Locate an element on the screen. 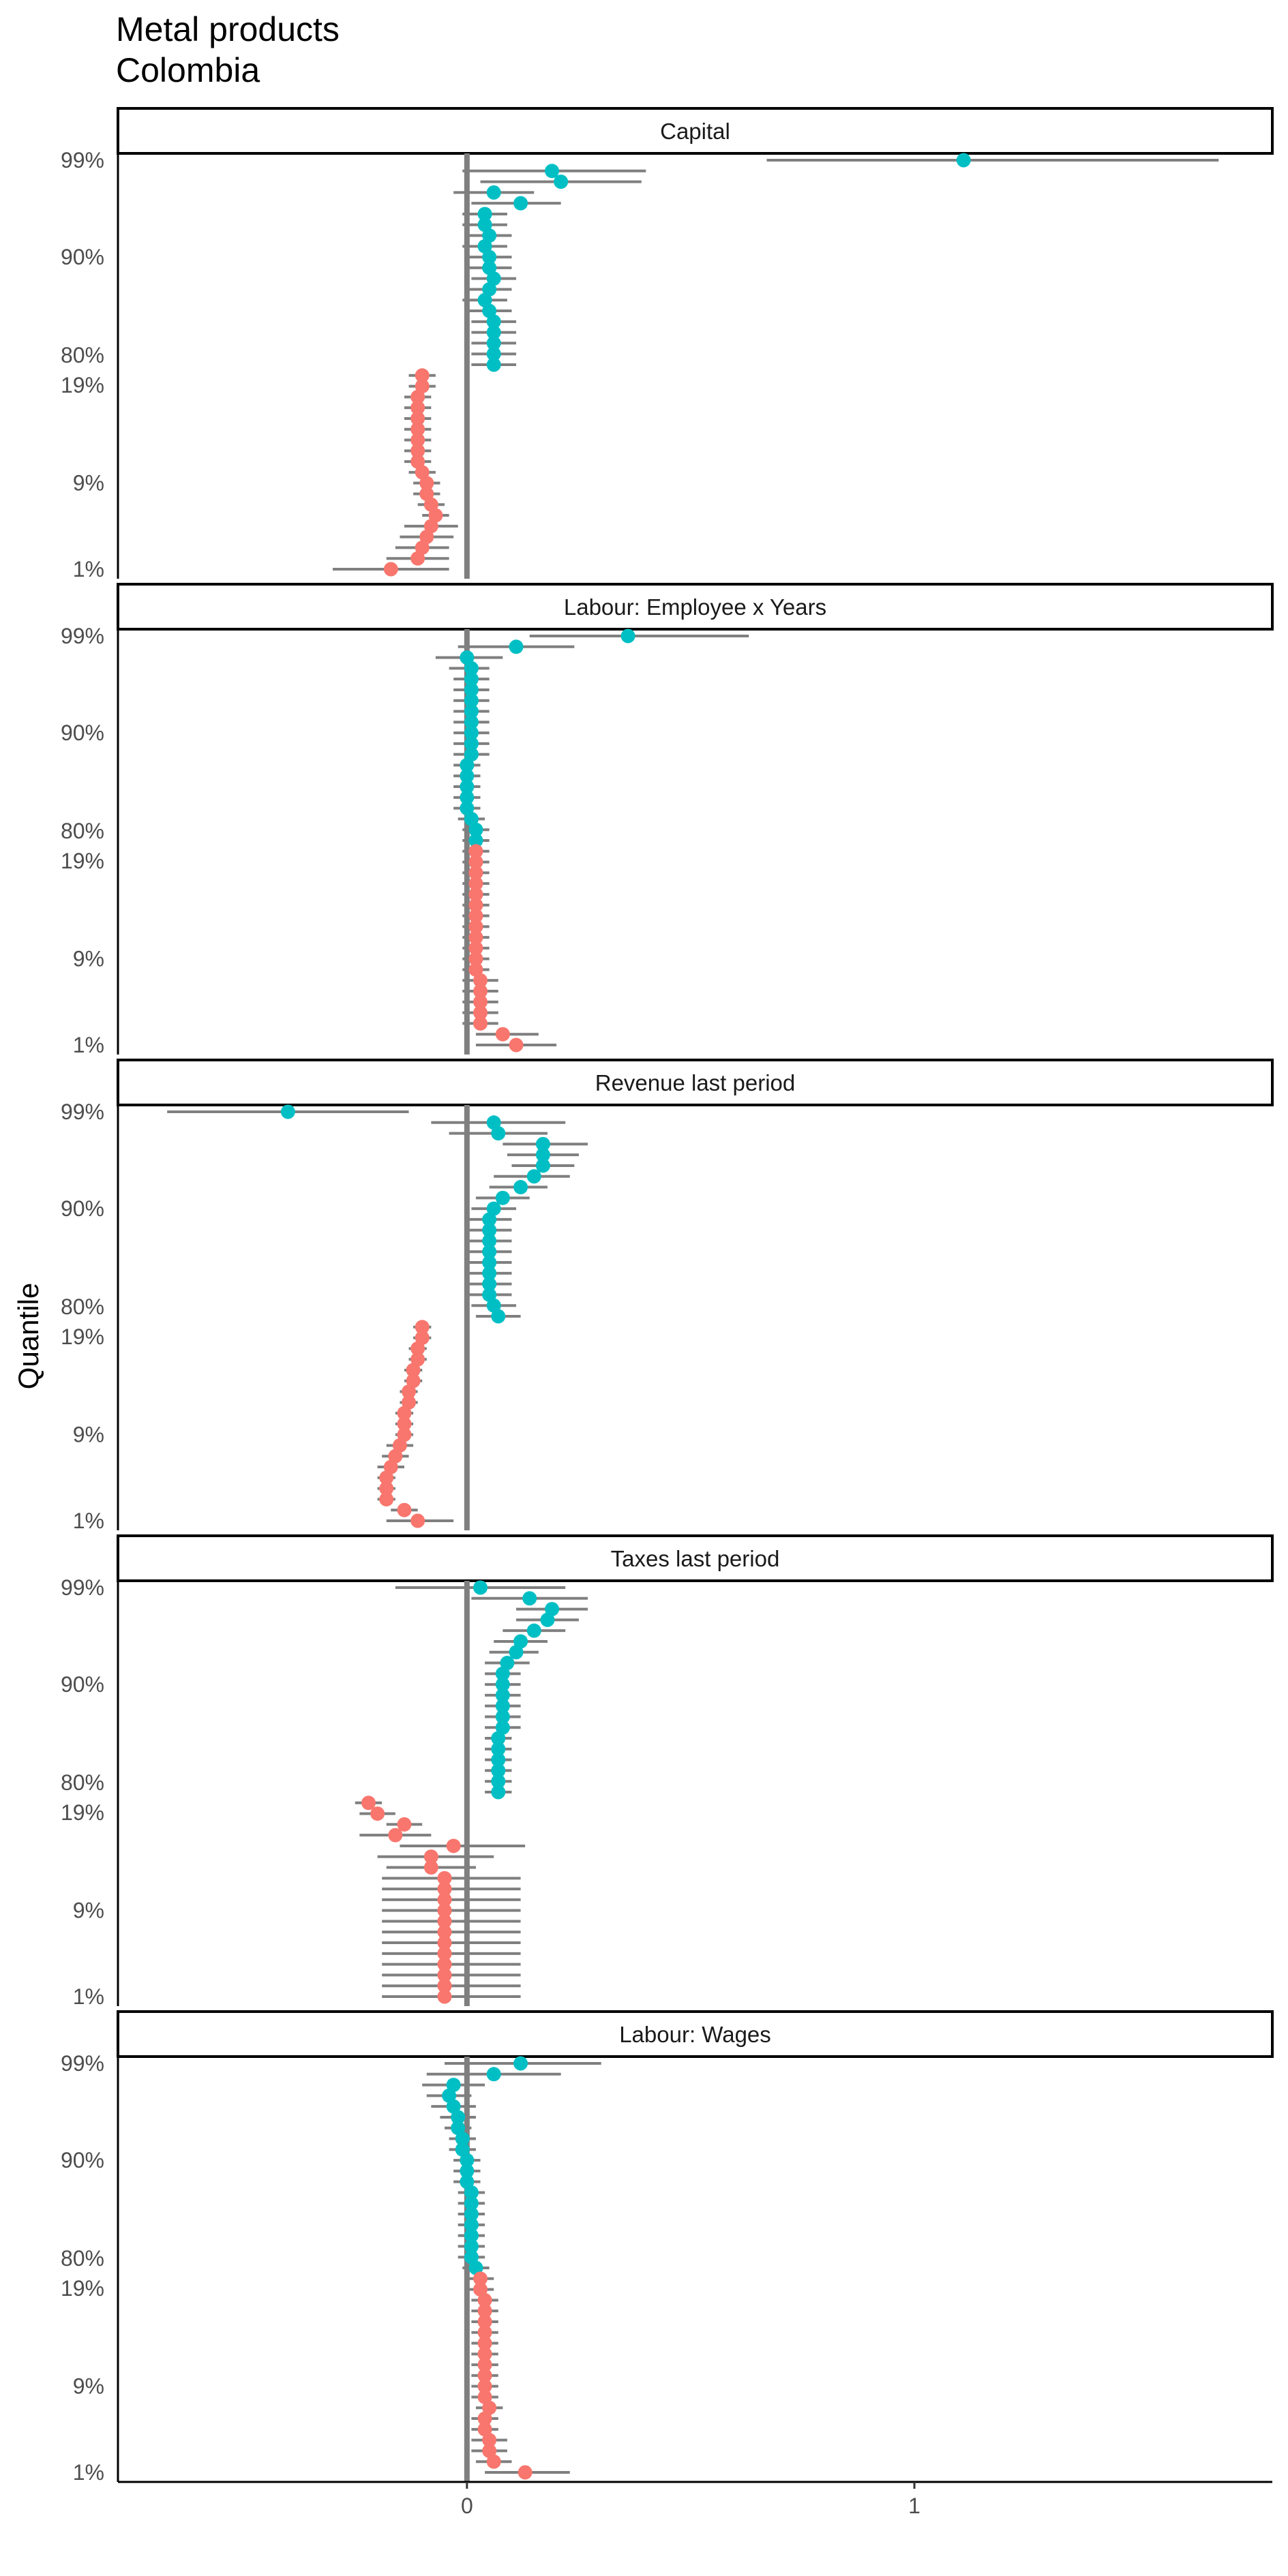 The image size is (1288, 2576). y-tick-label: 9% is located at coordinates (88, 2387).